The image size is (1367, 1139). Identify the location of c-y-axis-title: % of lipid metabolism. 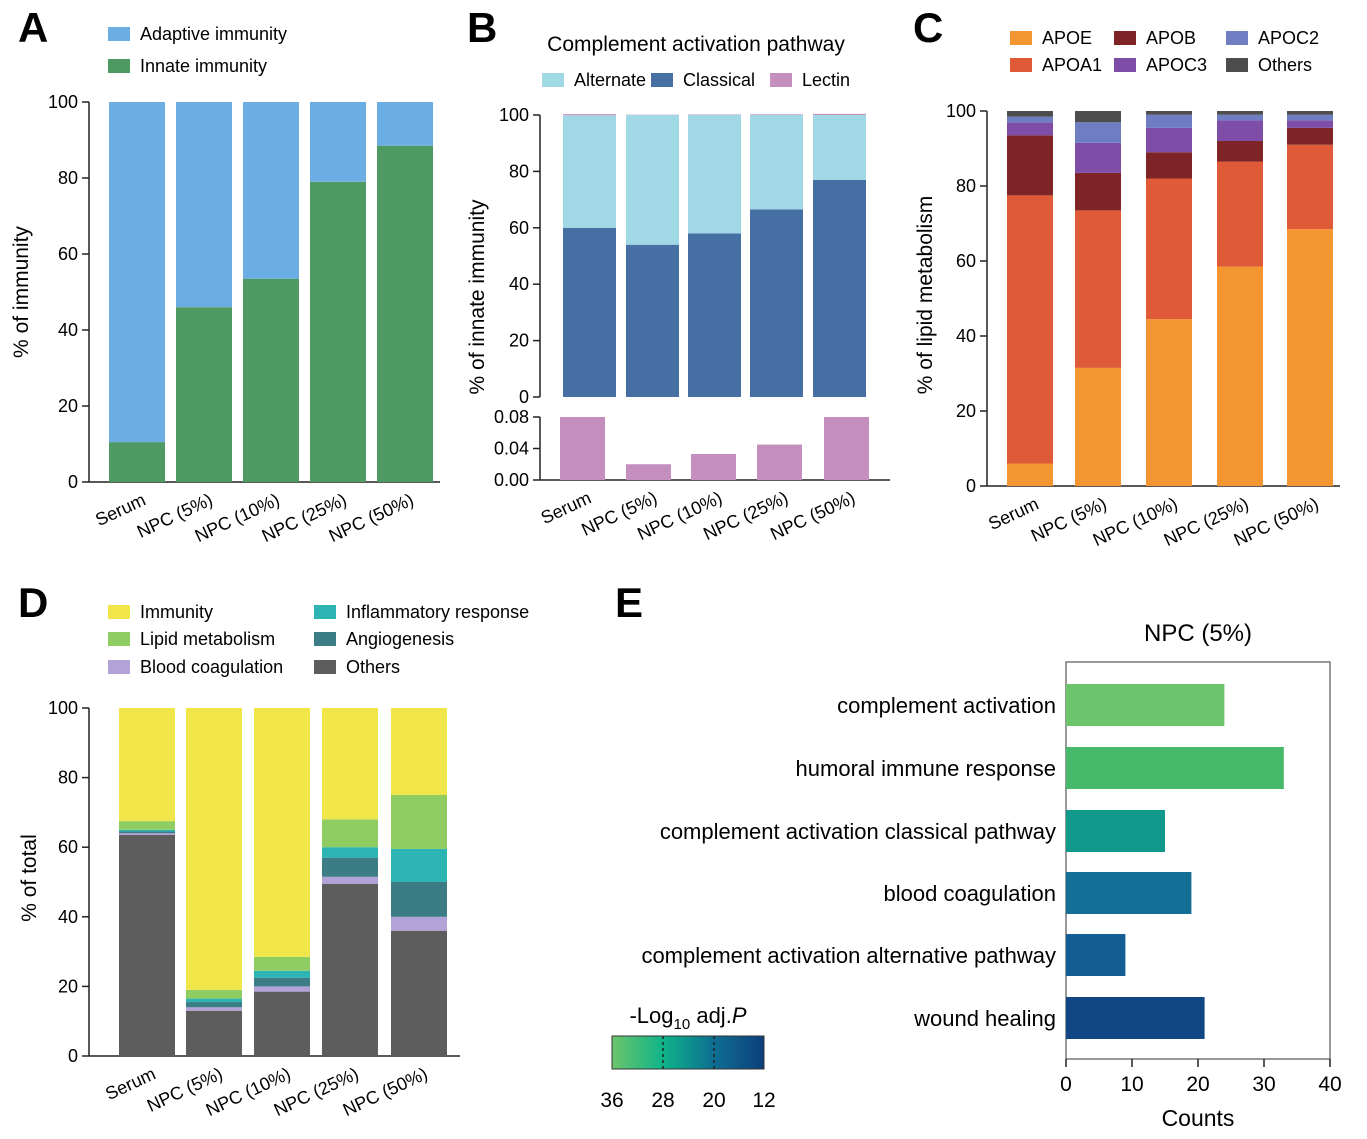
(925, 295).